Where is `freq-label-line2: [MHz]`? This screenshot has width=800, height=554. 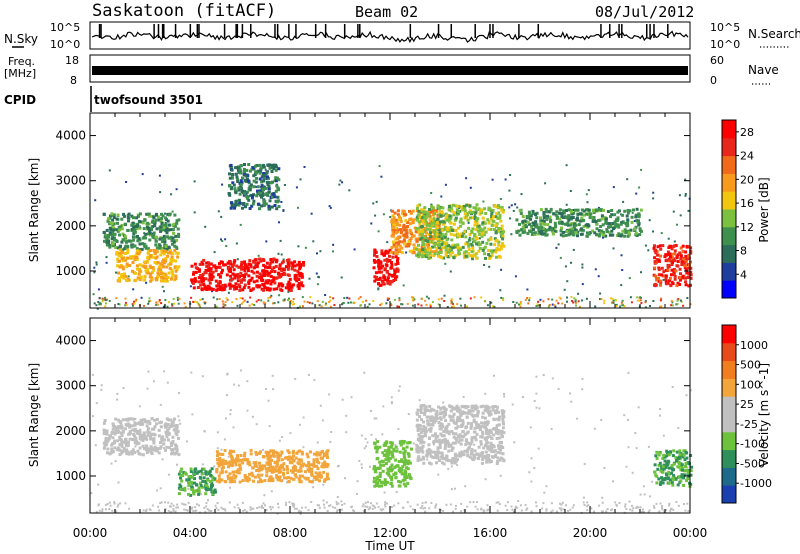
freq-label-line2: [MHz] is located at coordinates (20, 73).